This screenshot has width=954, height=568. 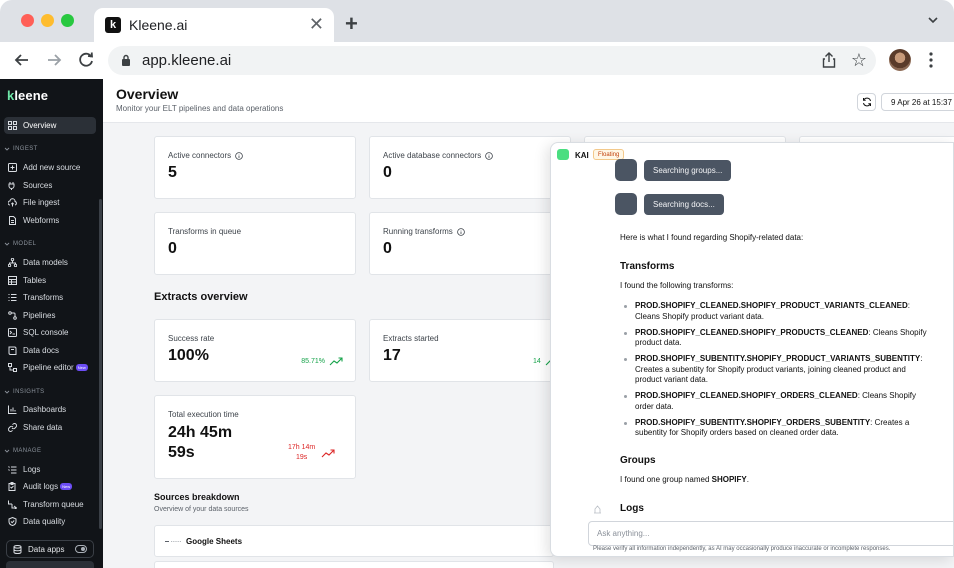 I want to click on minimize-window-button, so click(x=47, y=20).